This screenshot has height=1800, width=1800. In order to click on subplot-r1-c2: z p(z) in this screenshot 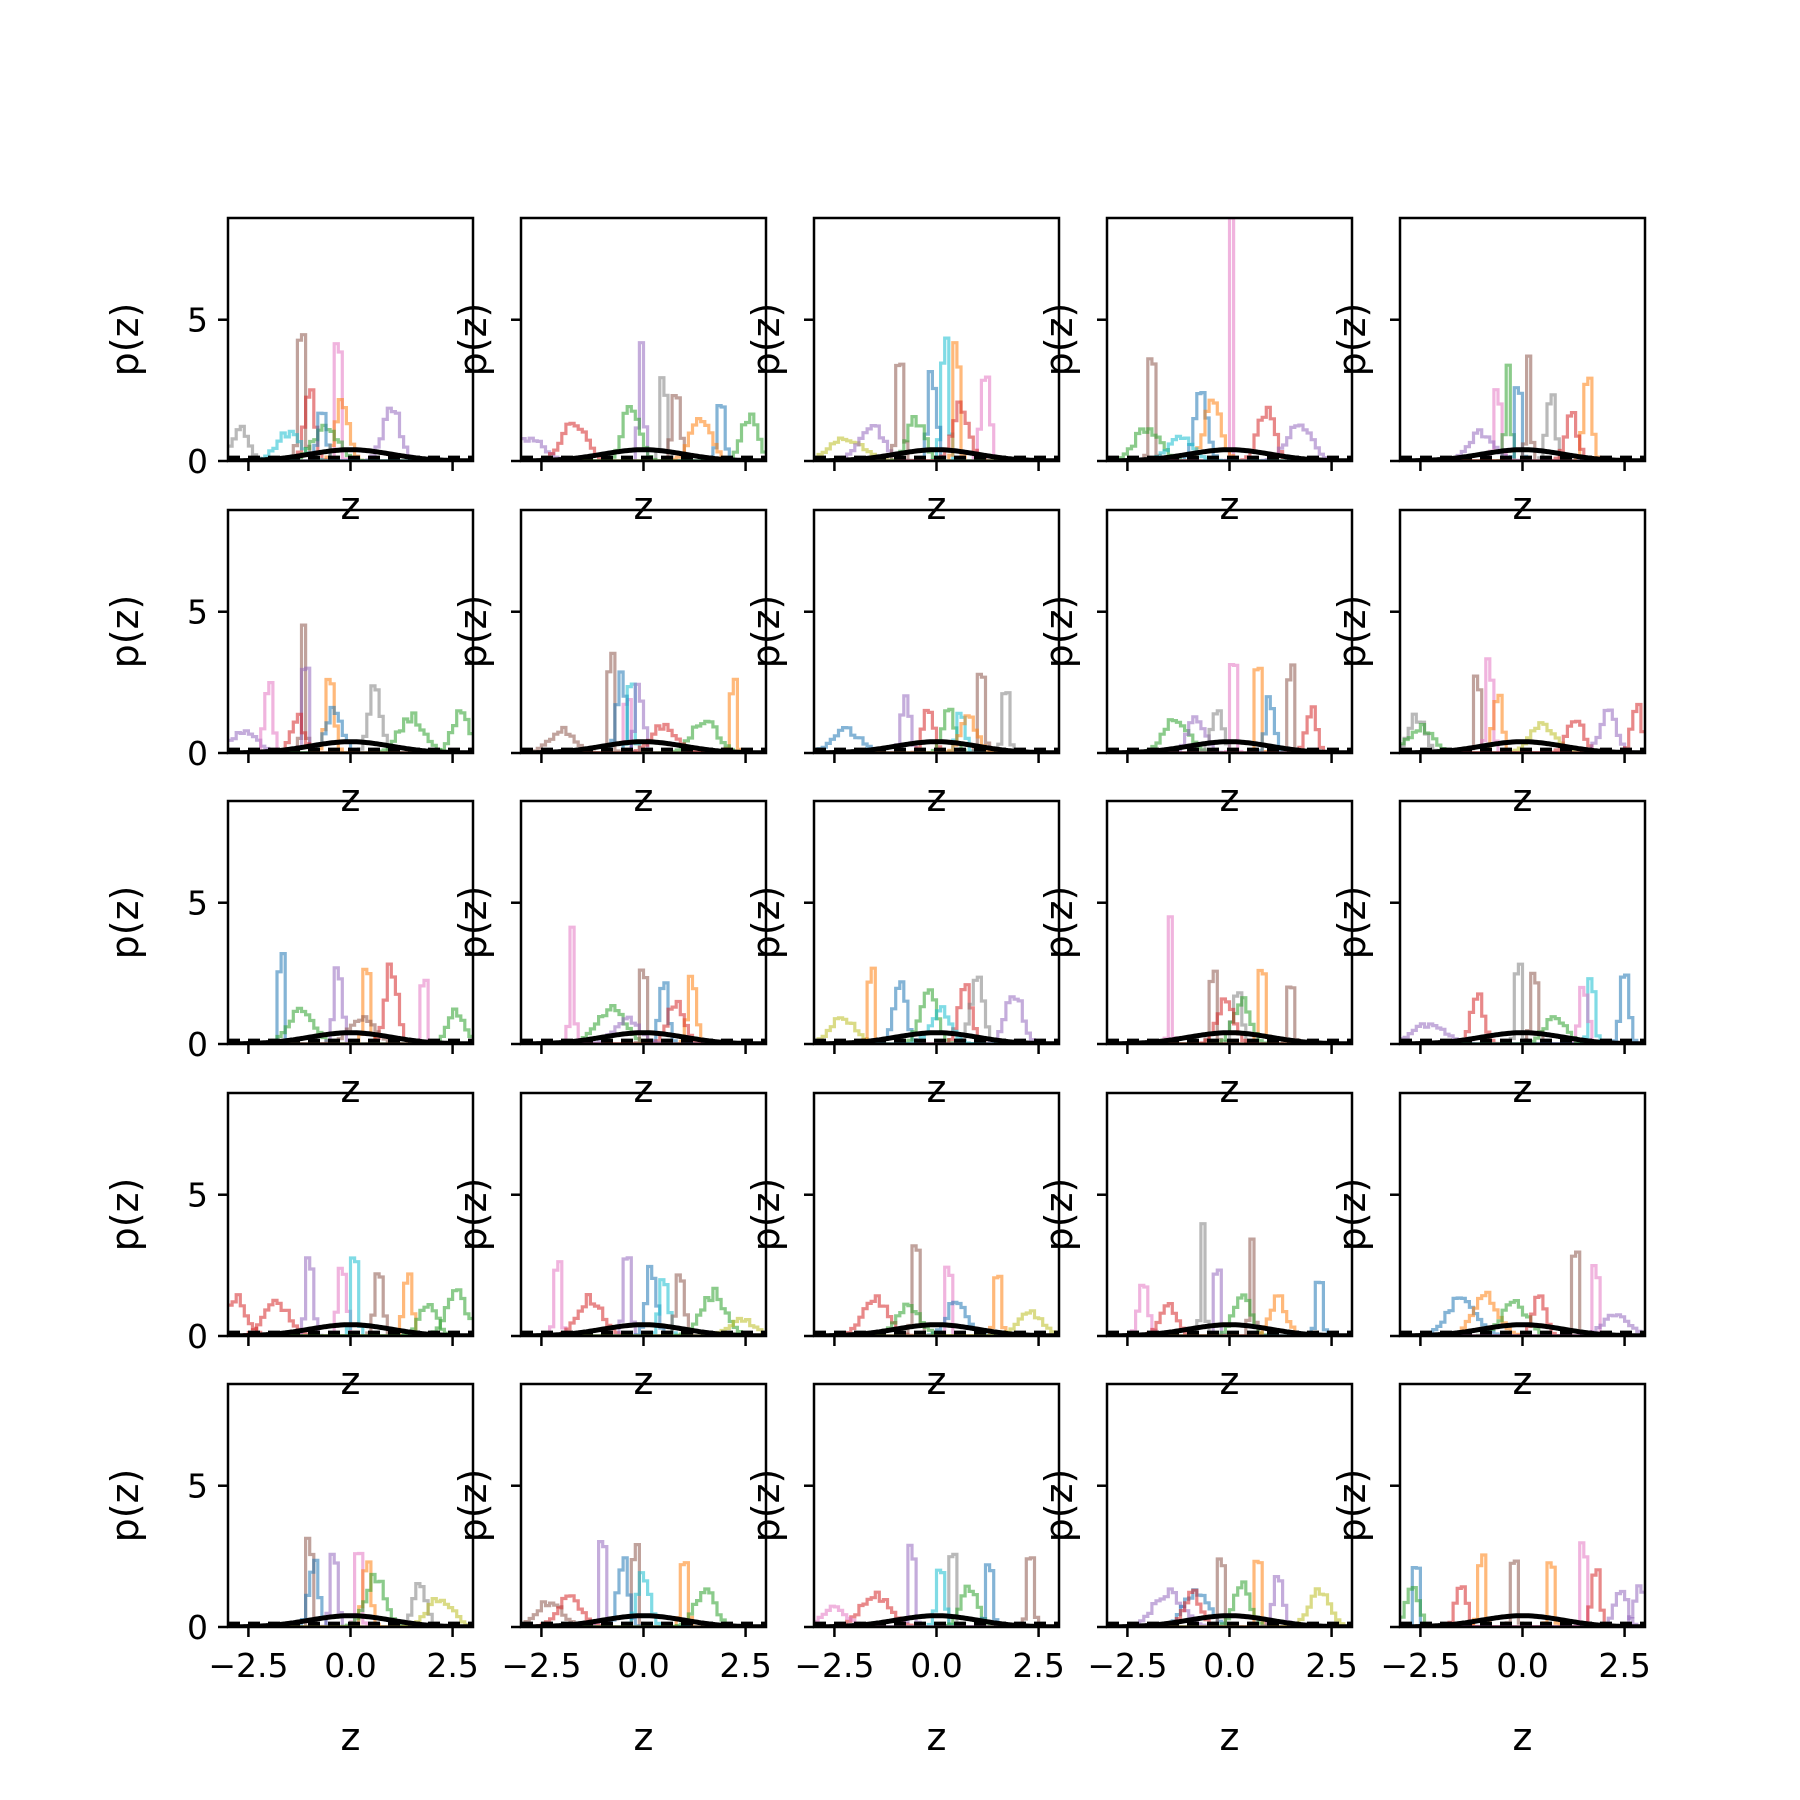, I will do `click(609, 372)`.